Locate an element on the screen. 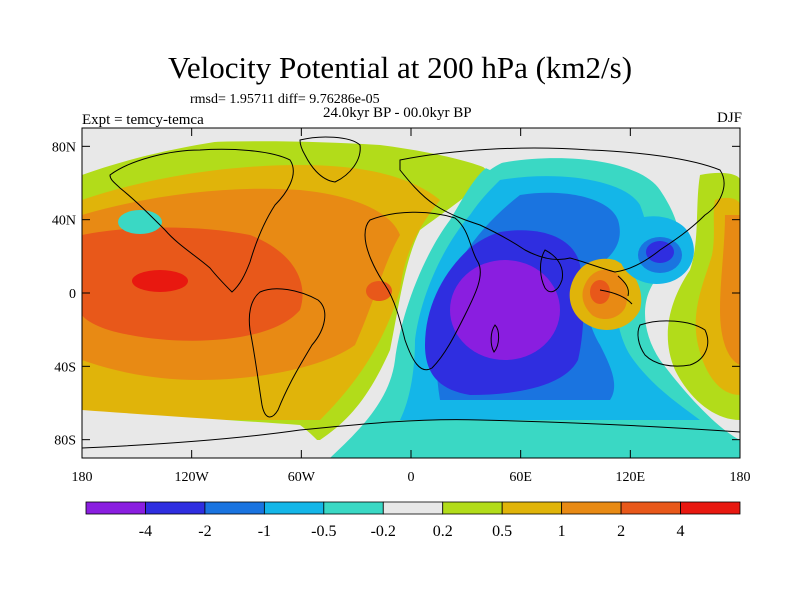  colorbar: -4 -2 -1 -0.5 -0.2 0.2 0.5 1 2 4 is located at coordinates (413, 520).